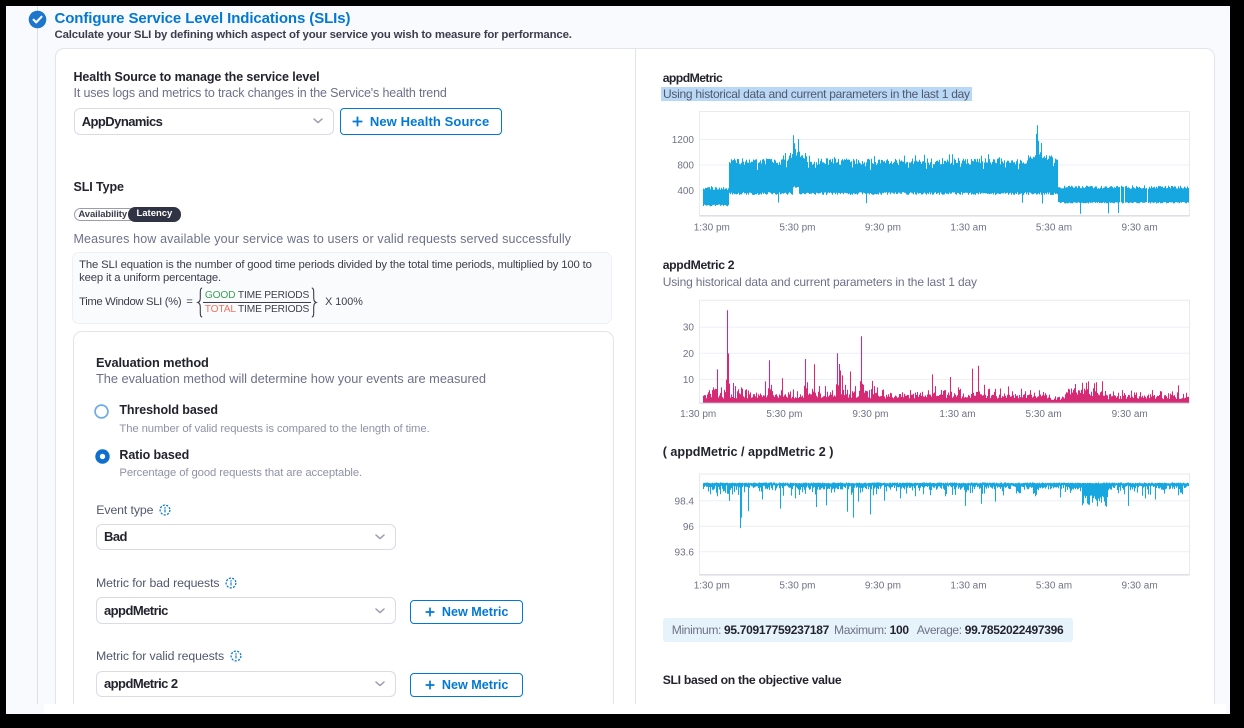 The height and width of the screenshot is (728, 1244). I want to click on svg-text: 1200, so click(683, 140).